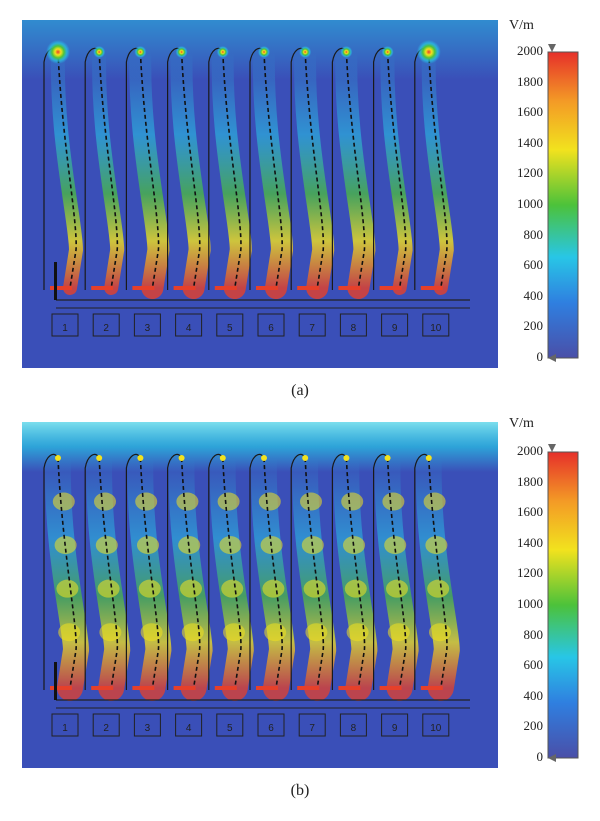  Describe the element at coordinates (300, 390) in the screenshot. I see `panel-caption: (a)` at that location.